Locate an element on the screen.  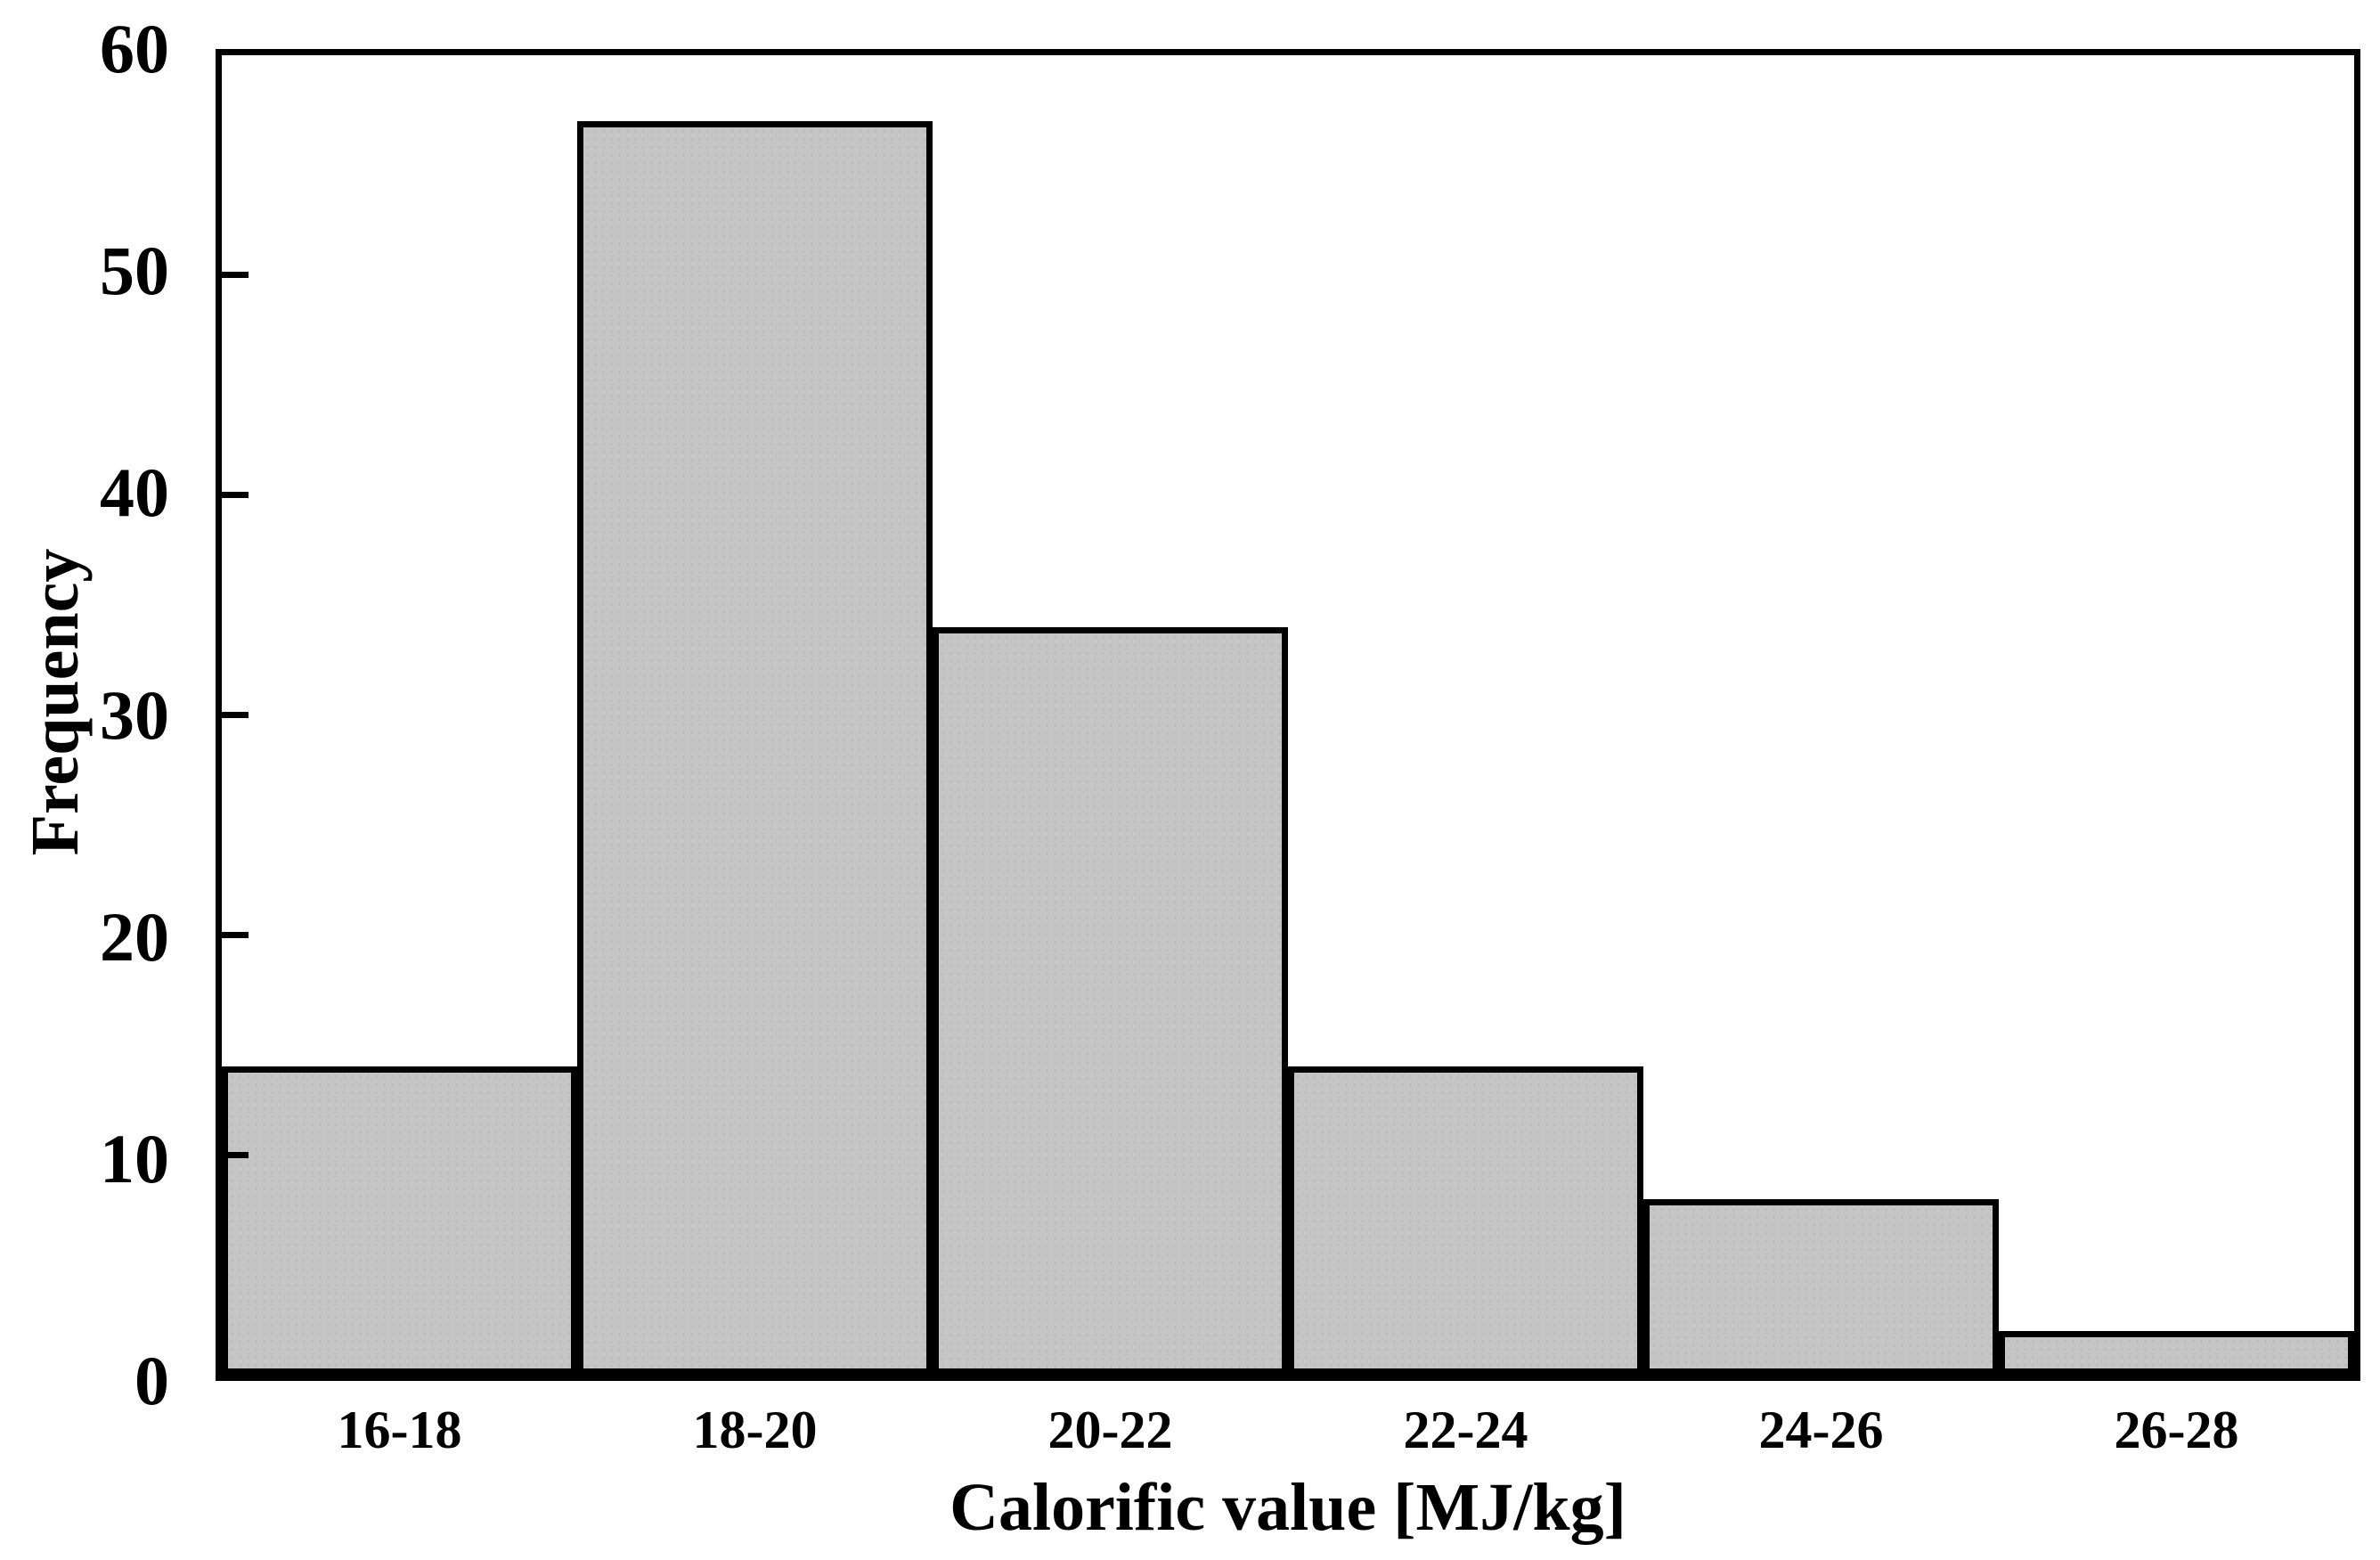
y-tick-label-50: 50 is located at coordinates (135, 271).